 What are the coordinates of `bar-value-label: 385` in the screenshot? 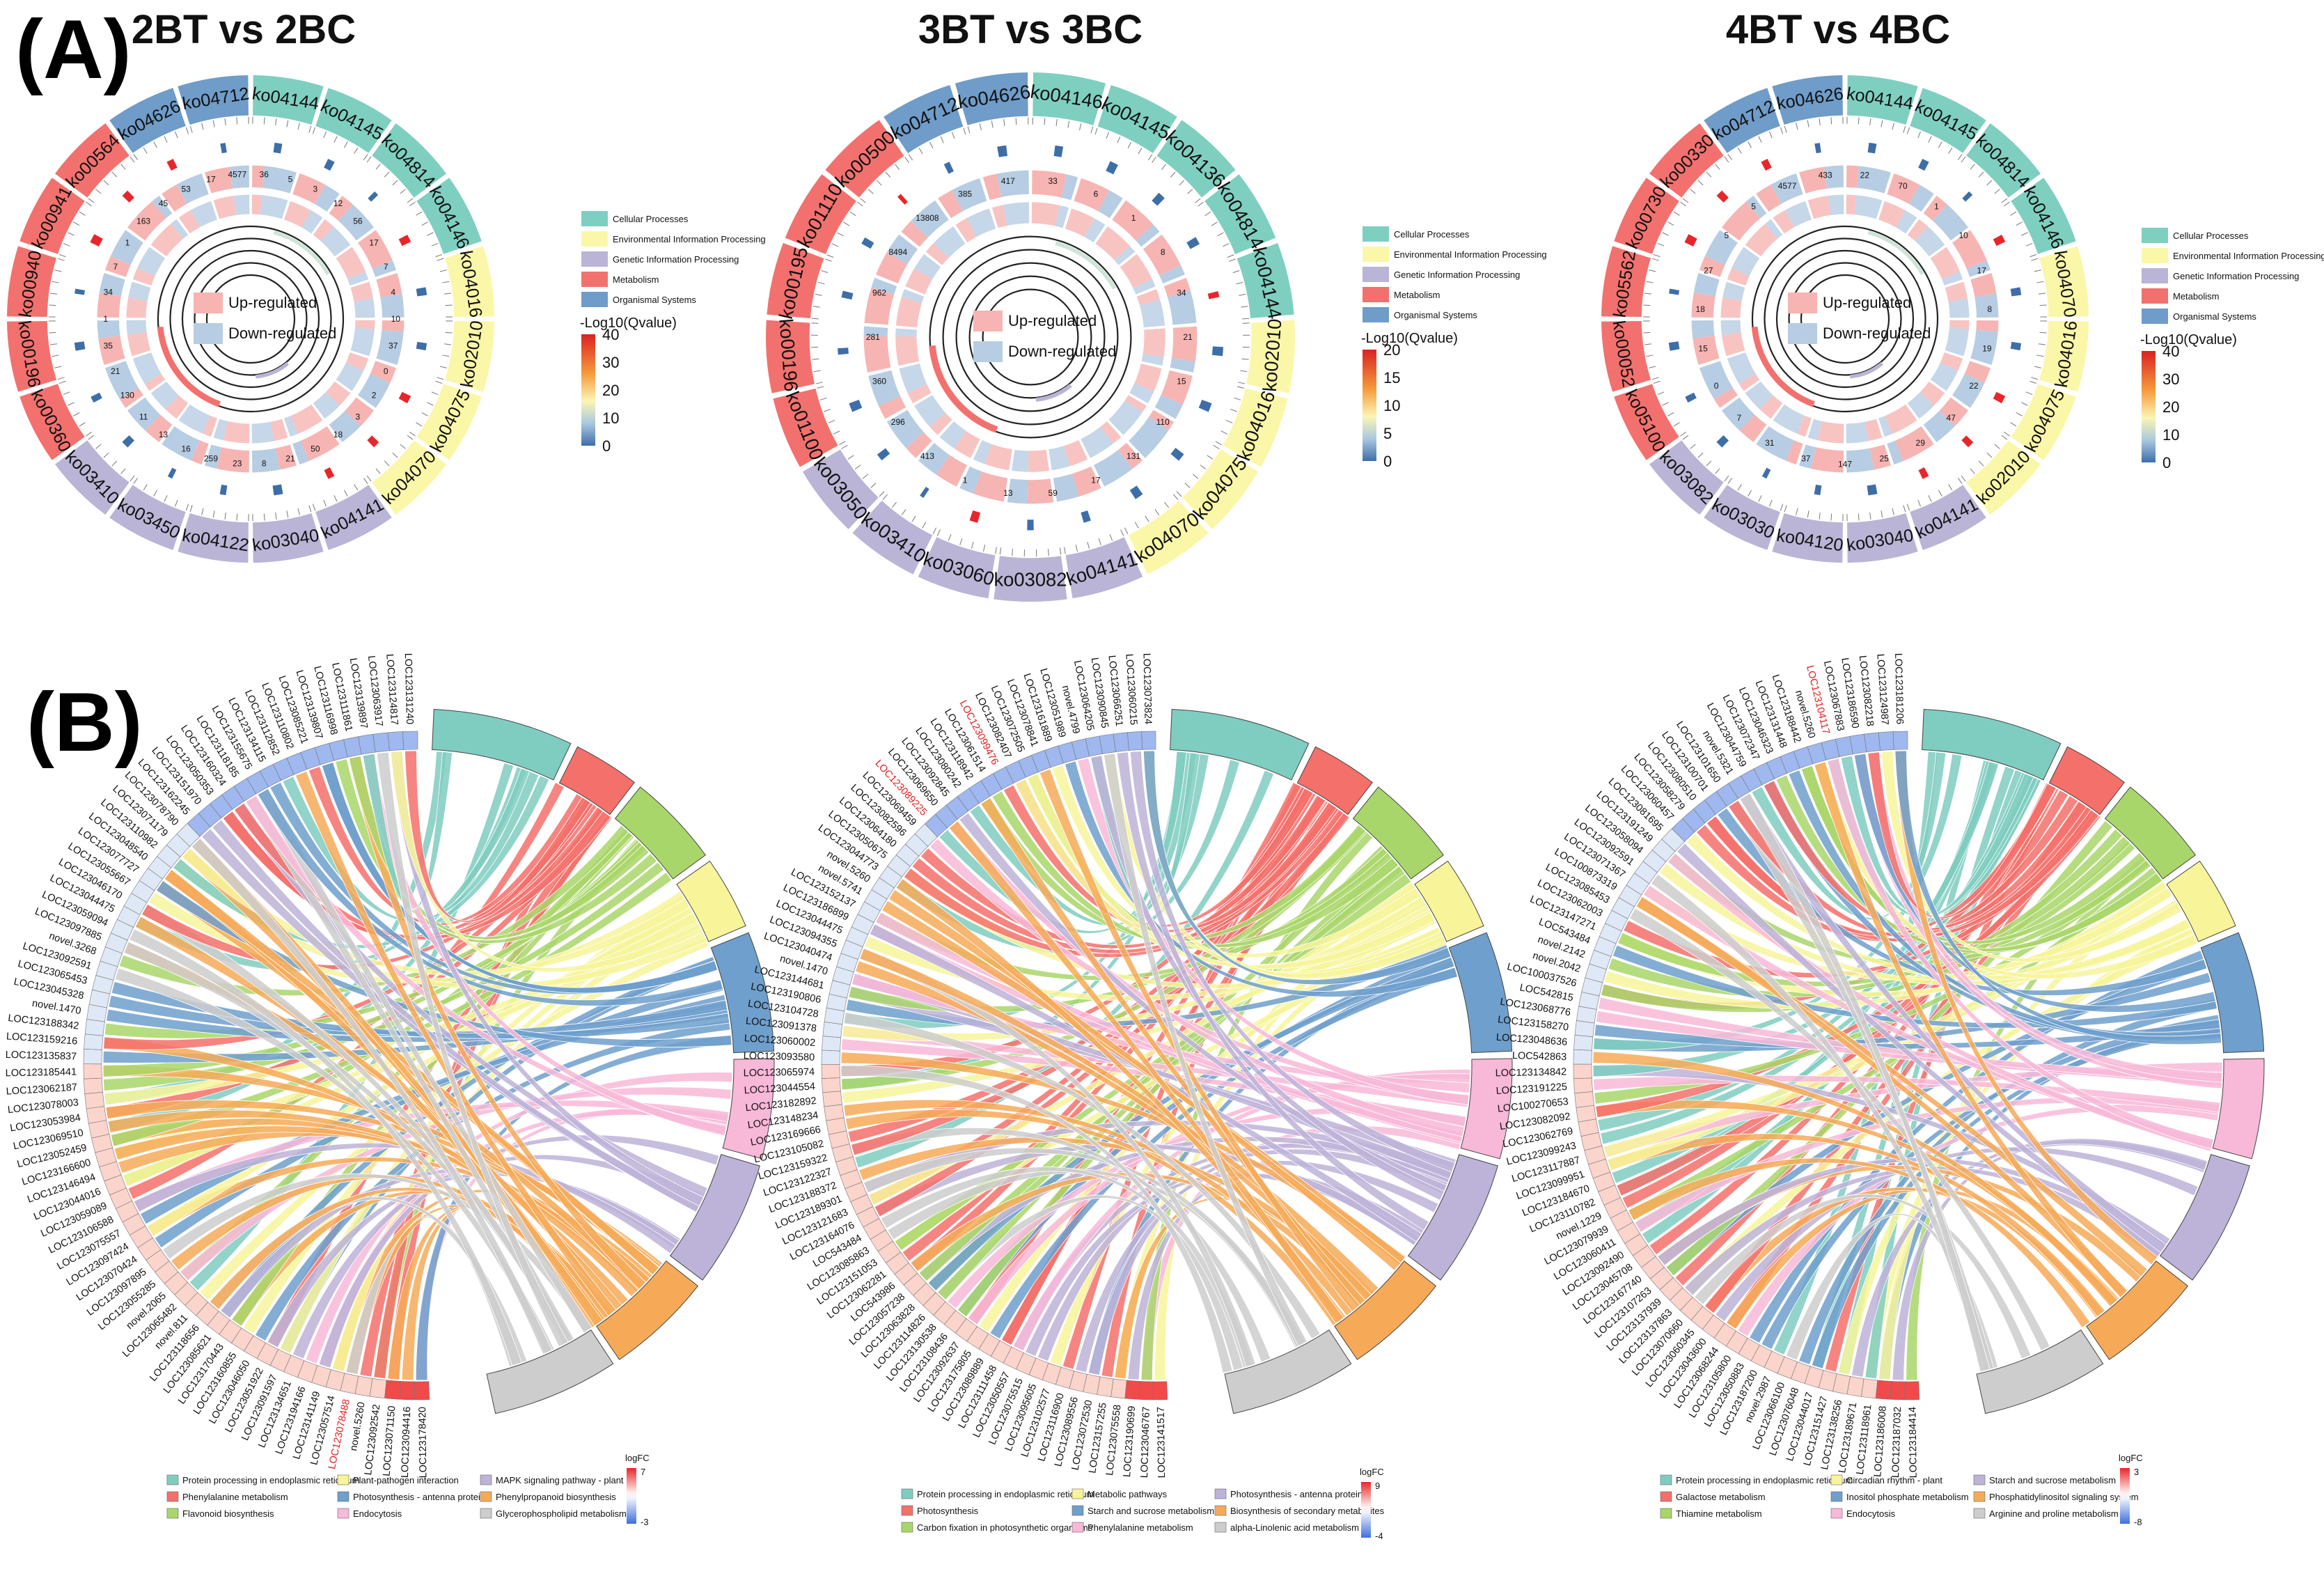 It's located at (965, 193).